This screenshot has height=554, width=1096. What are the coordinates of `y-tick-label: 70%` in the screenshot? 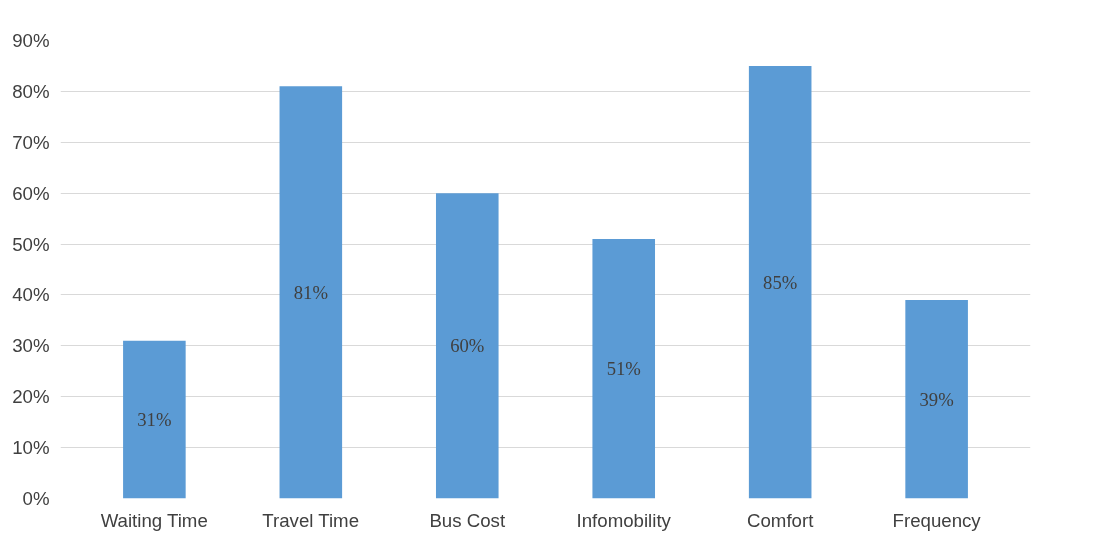 It's located at (31, 142).